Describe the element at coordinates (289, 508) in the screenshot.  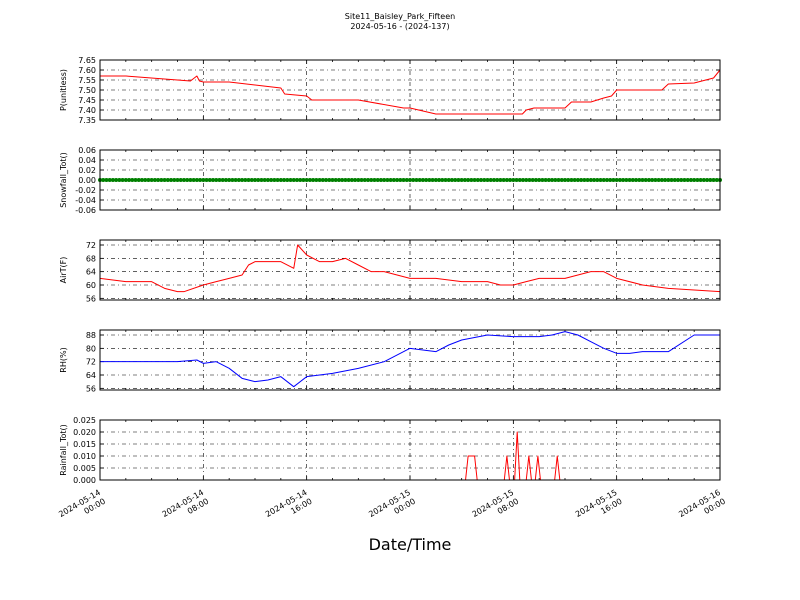
I see `x-tick-label: 2024-05-1416:00` at that location.